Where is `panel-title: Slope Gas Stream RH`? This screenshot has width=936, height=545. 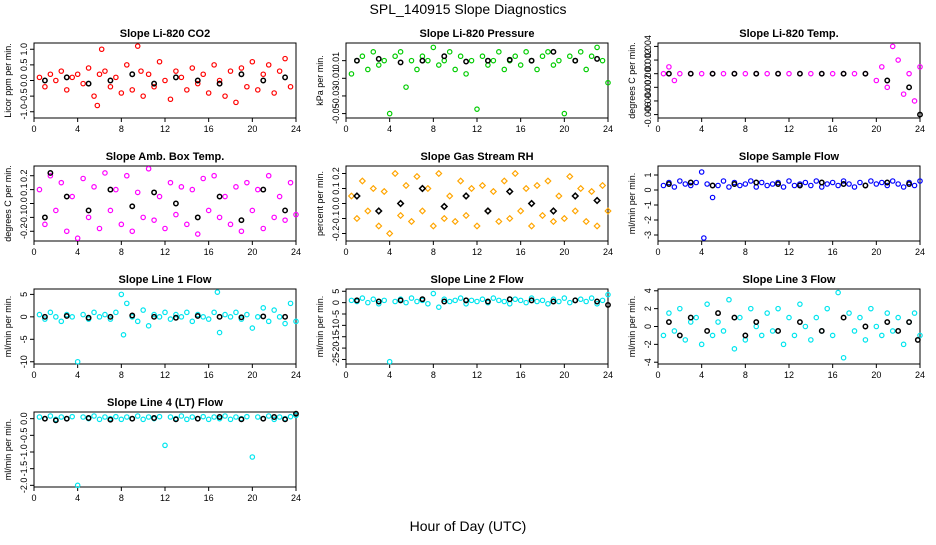
panel-title: Slope Gas Stream RH is located at coordinates (476, 157).